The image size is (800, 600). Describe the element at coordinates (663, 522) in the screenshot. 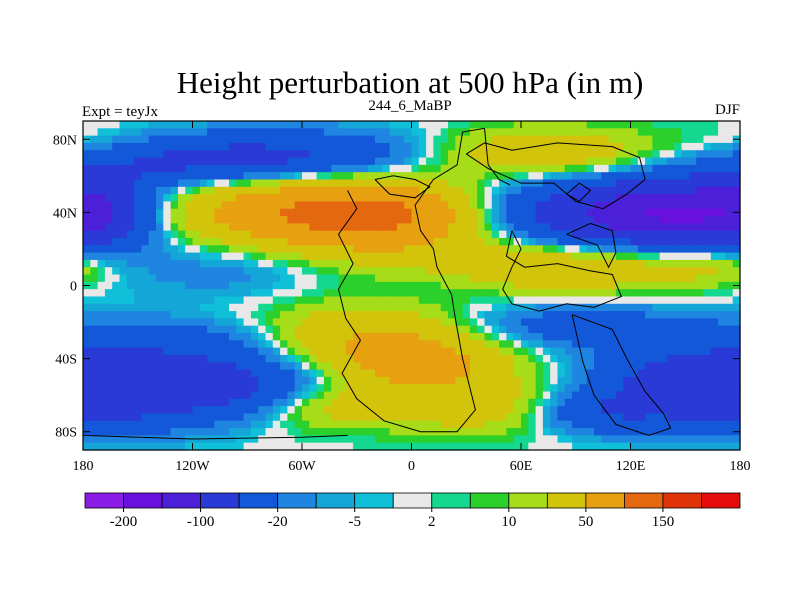

I see `colorbar-label: 150` at that location.